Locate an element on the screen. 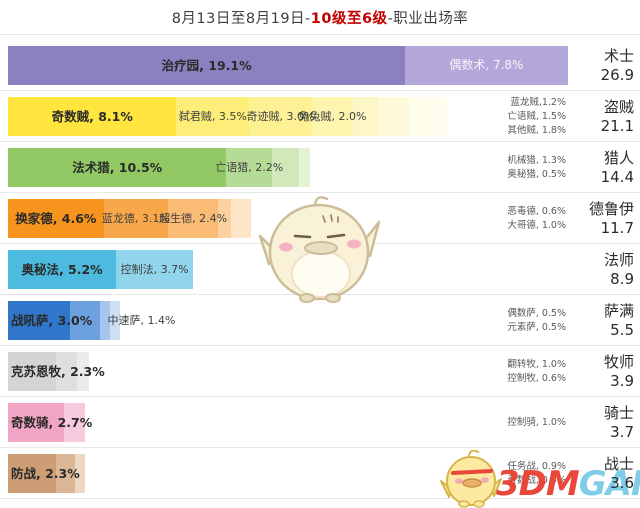 This screenshot has height=508, width=640. minor-deck-label: 偶数萨, 0.5% is located at coordinates (536, 313).